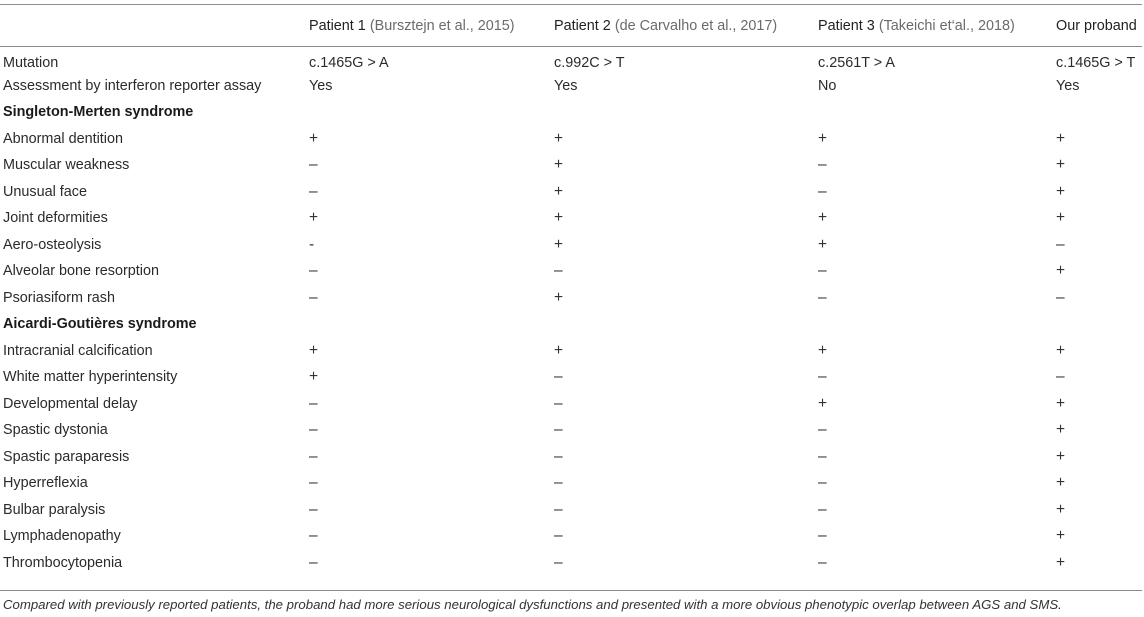 The height and width of the screenshot is (617, 1144). Describe the element at coordinates (571, 271) in the screenshot. I see `table-row: Alveolar bone resorption – – – +` at that location.